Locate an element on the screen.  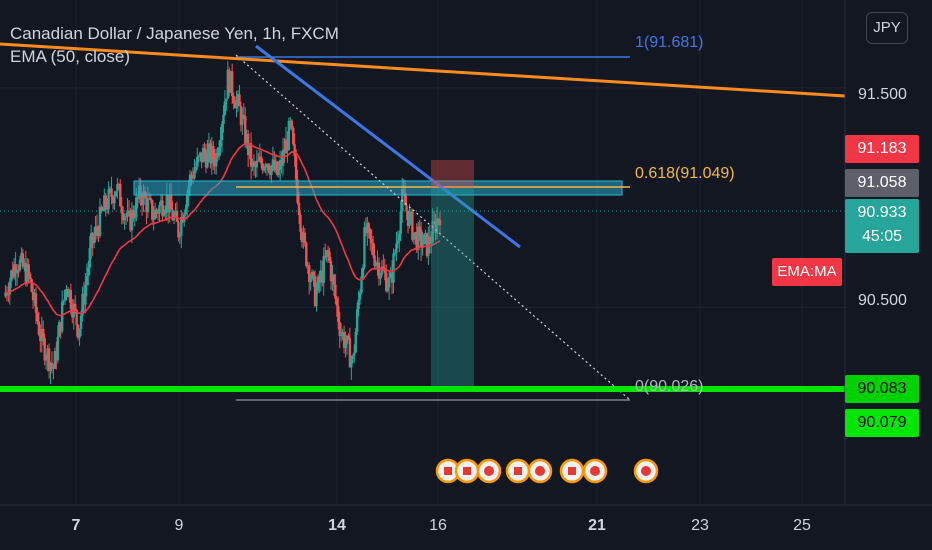
time-tick-7: 7 is located at coordinates (76, 525).